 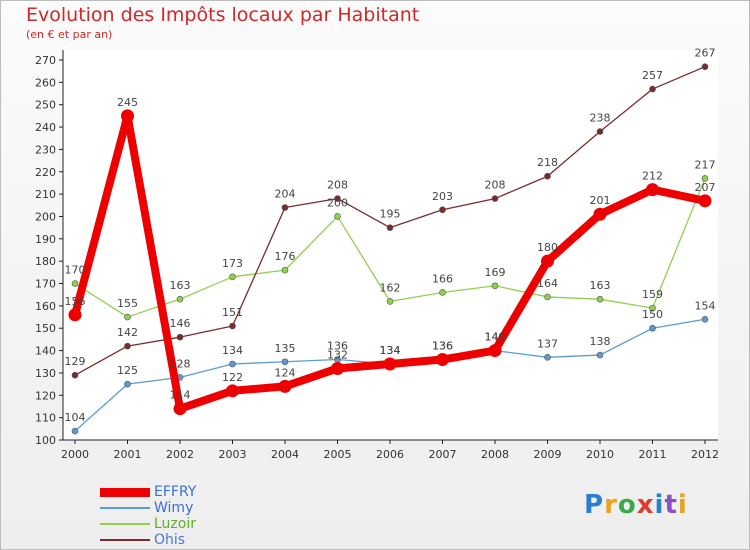 I want to click on data-label-ohis: 204, so click(x=285, y=194).